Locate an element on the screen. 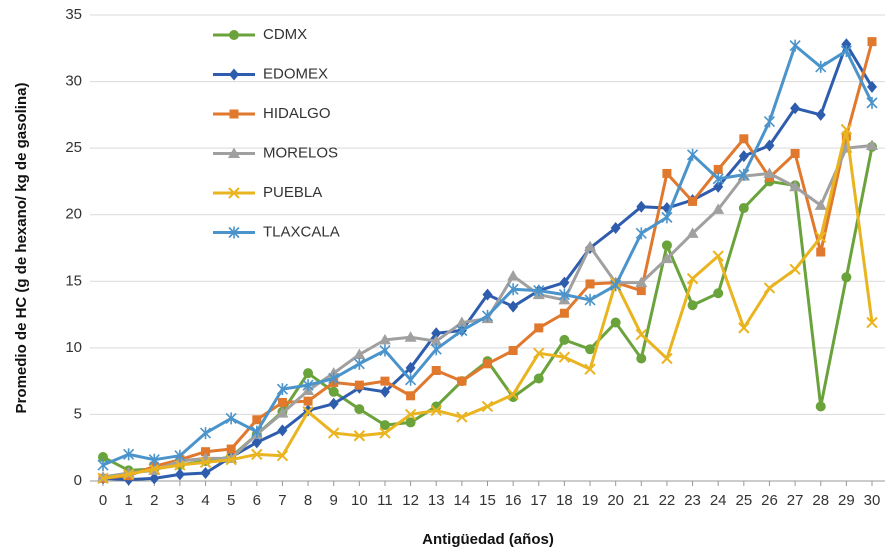 The height and width of the screenshot is (553, 889). y-tick-label: 5 is located at coordinates (78, 413).